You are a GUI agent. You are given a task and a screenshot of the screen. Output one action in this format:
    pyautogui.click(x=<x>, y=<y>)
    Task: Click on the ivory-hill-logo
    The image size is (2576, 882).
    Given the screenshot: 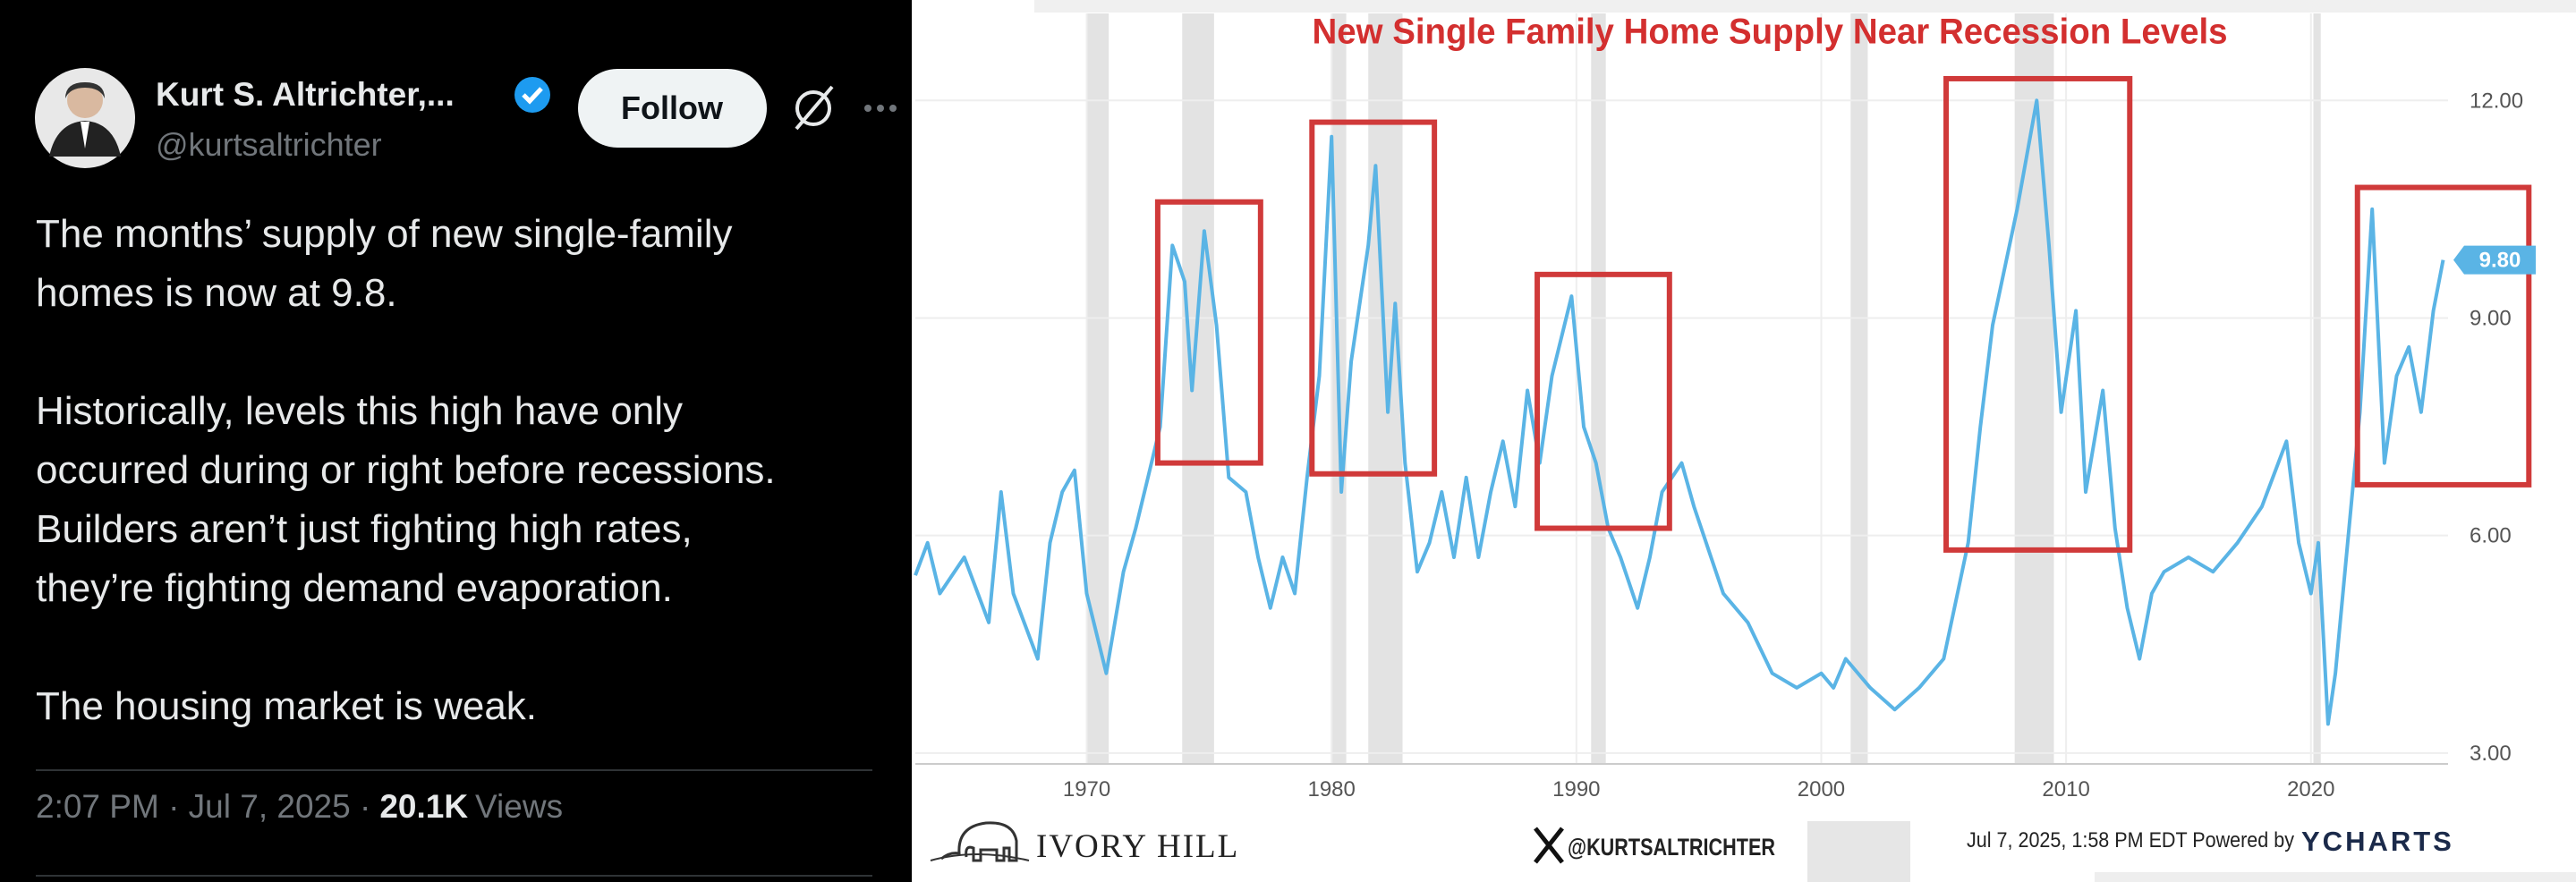 What is the action you would take?
    pyautogui.click(x=980, y=841)
    